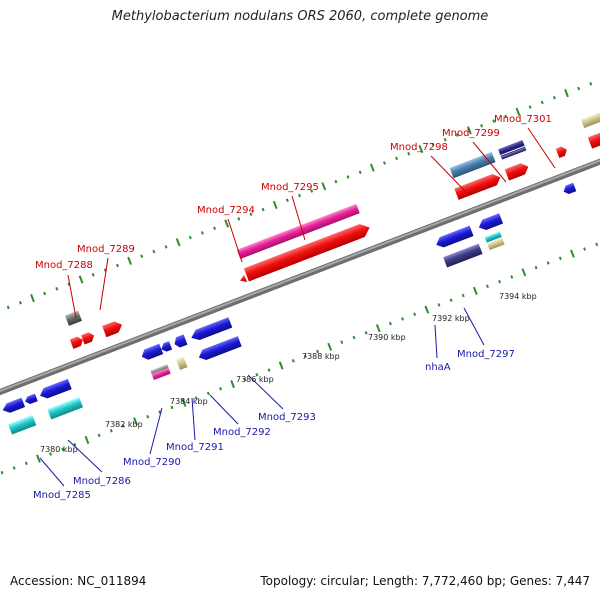 The image size is (600, 600). What do you see at coordinates (590, 118) in the screenshot?
I see `gene-Mnod_7301-khaki` at bounding box center [590, 118].